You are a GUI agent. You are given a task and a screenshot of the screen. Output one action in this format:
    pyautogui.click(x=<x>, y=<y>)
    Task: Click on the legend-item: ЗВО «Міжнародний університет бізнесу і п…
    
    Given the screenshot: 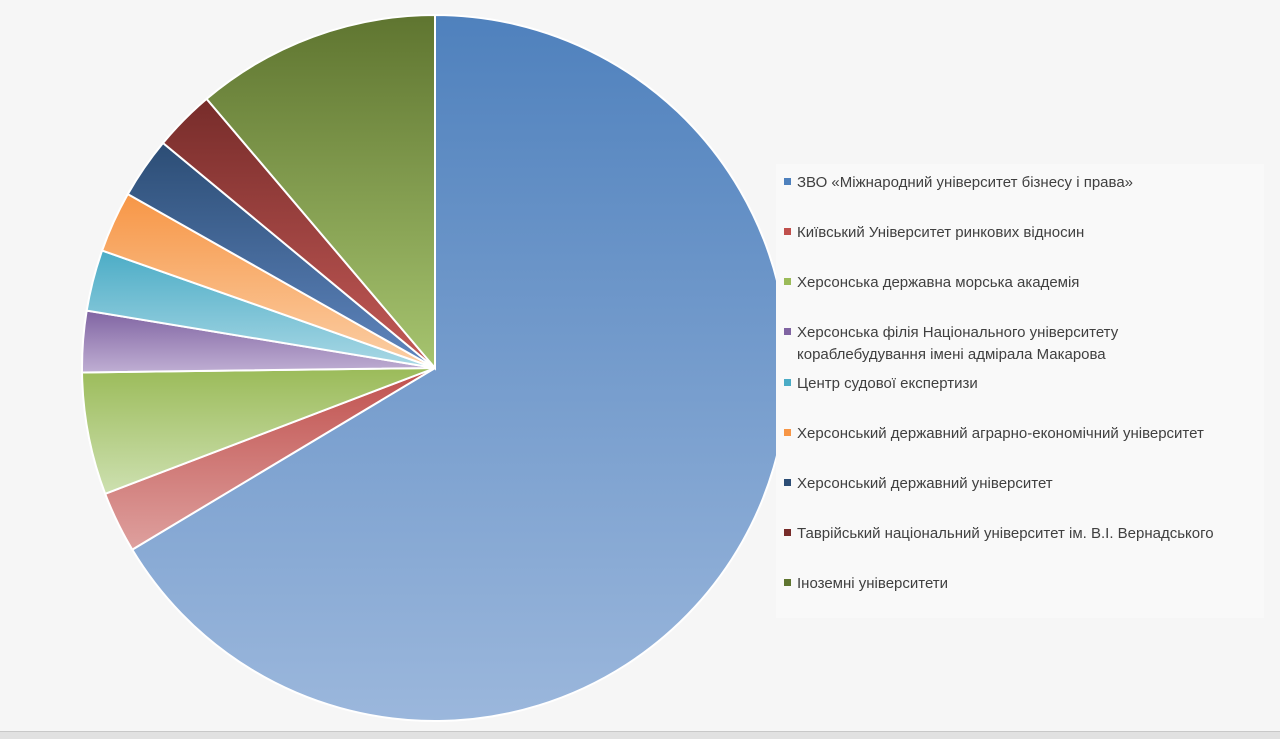 What is the action you would take?
    pyautogui.click(x=1023, y=183)
    